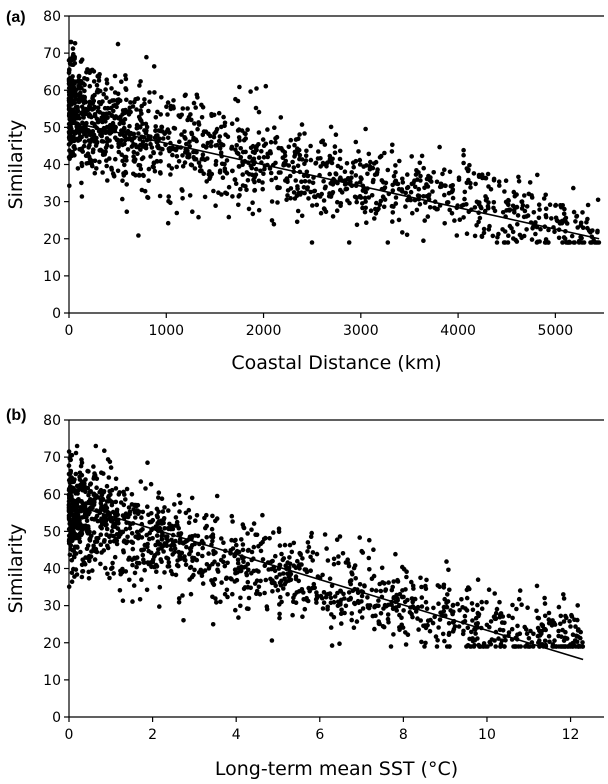 The image size is (608, 784). What do you see at coordinates (52, 644) in the screenshot?
I see `y-tick-label: 20` at bounding box center [52, 644].